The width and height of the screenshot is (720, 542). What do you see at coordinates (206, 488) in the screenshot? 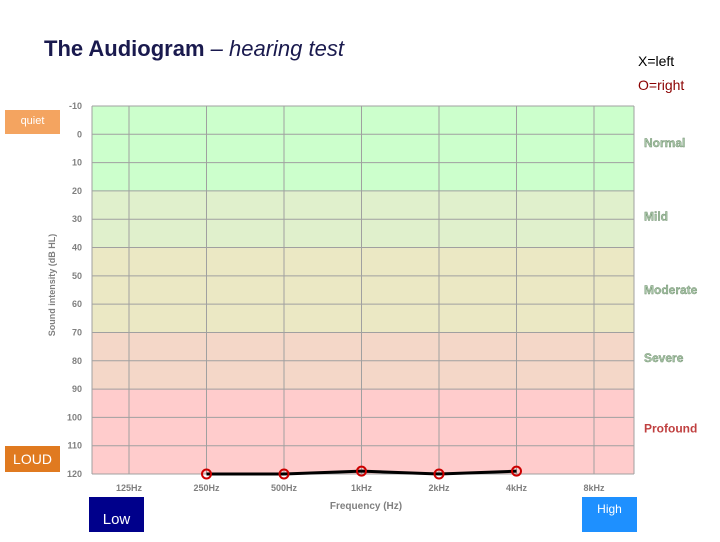
I see `x-tick-label: 250Hz` at bounding box center [206, 488].